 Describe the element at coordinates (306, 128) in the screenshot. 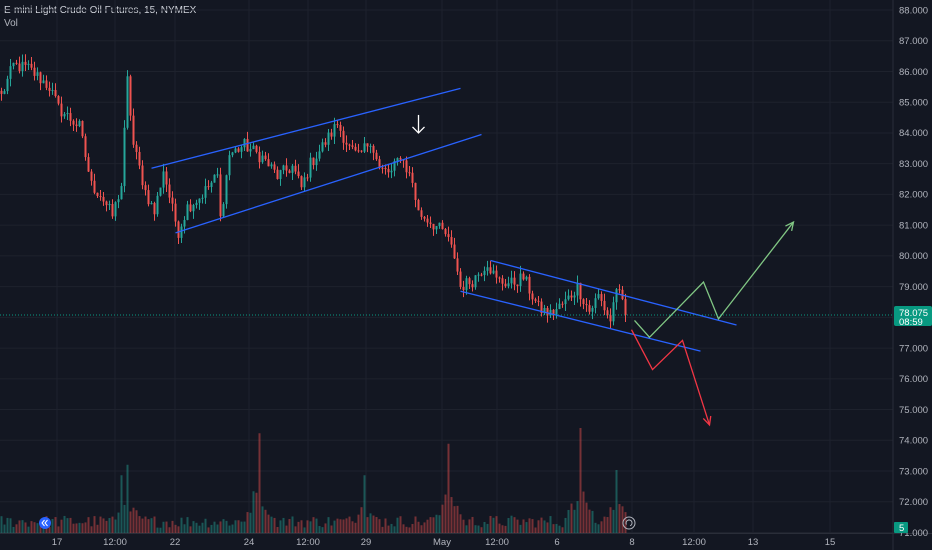

I see `upper-channel-top-line` at that location.